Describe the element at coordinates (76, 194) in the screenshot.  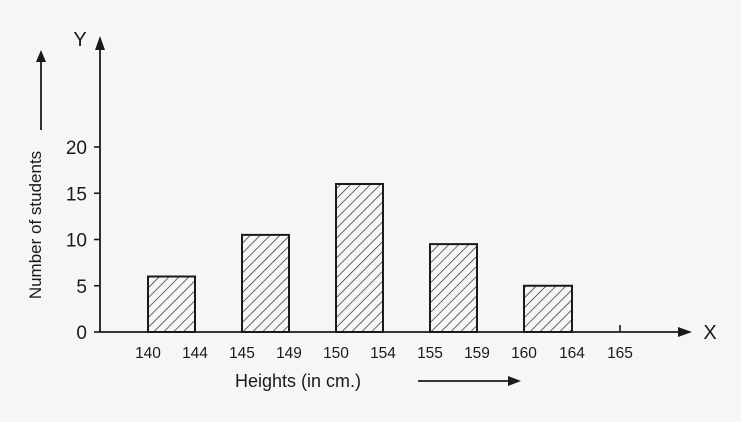
I see `y-tick-label: 15` at that location.